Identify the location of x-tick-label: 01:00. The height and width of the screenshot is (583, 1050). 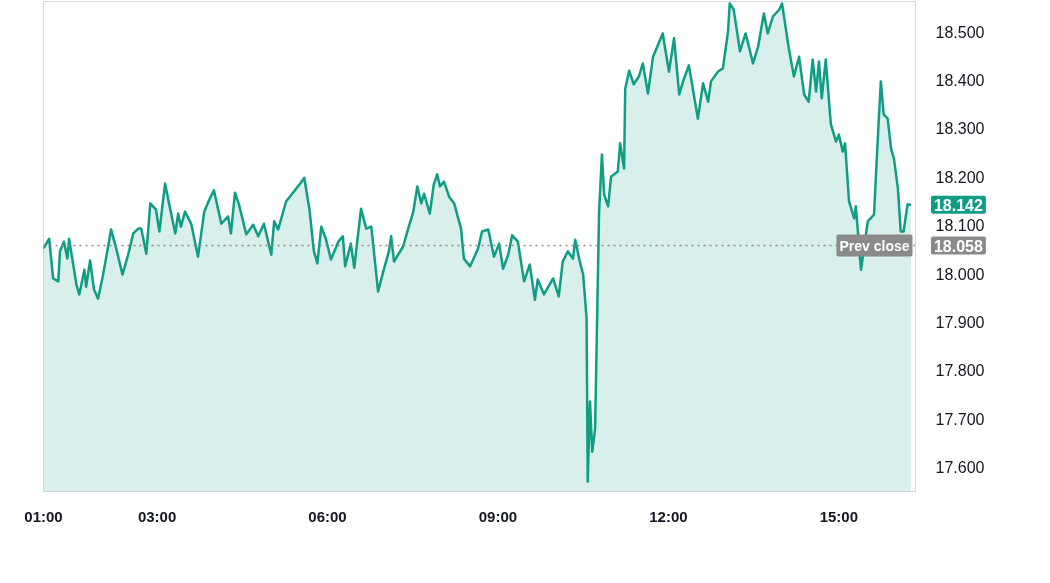
(43, 516).